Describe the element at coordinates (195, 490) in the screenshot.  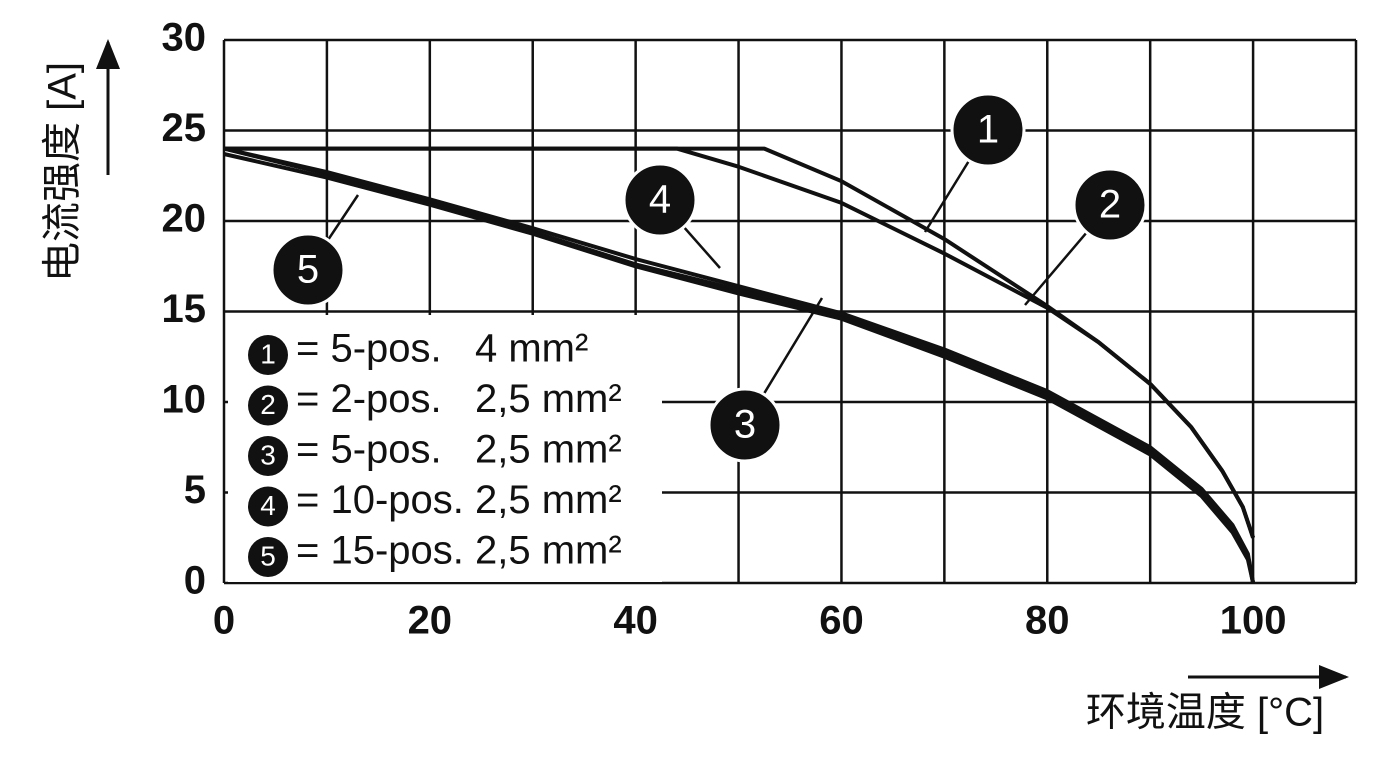
I see `y-tick-label: 5` at that location.